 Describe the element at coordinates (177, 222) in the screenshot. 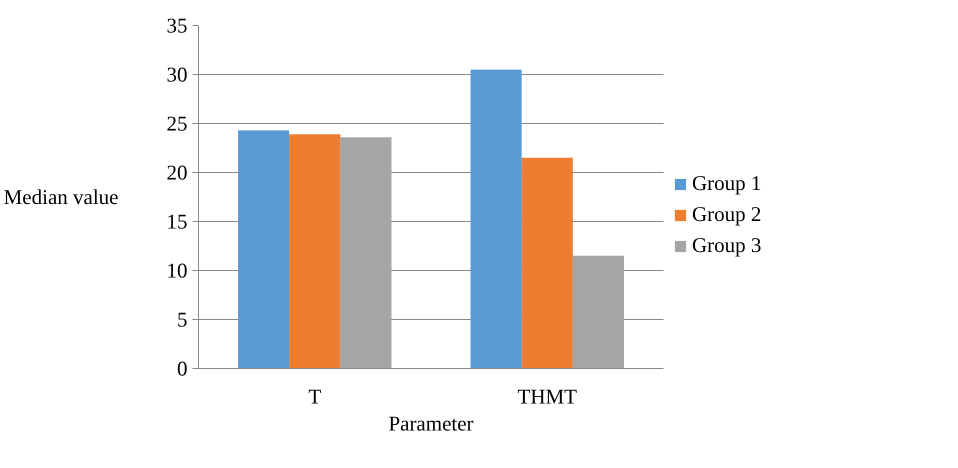

I see `y-tick-label: 15` at that location.